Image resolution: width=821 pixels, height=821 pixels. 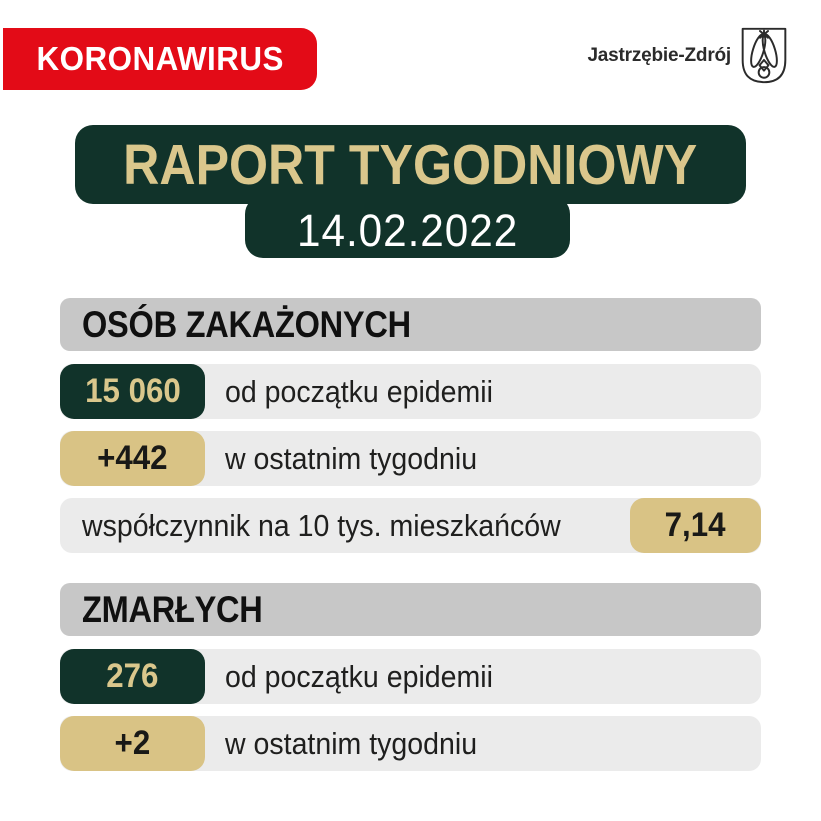 I want to click on report-date: 14.02.2022, so click(x=407, y=230).